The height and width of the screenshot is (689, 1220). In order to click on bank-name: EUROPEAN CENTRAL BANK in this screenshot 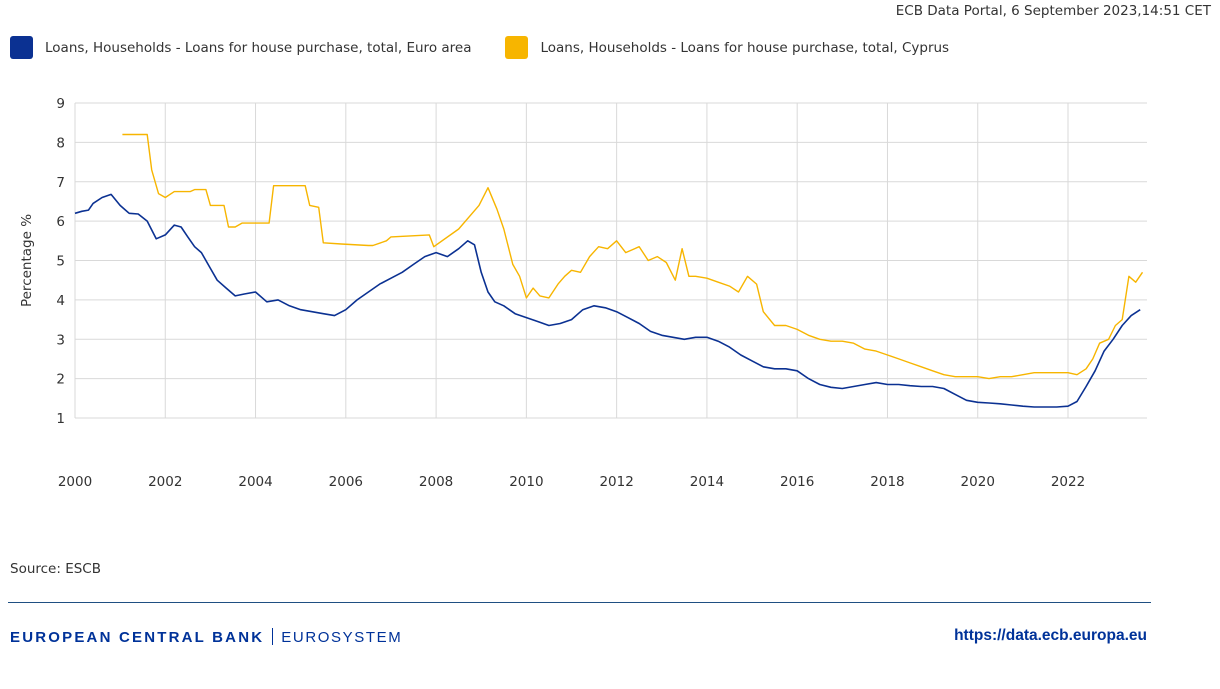, I will do `click(137, 637)`.